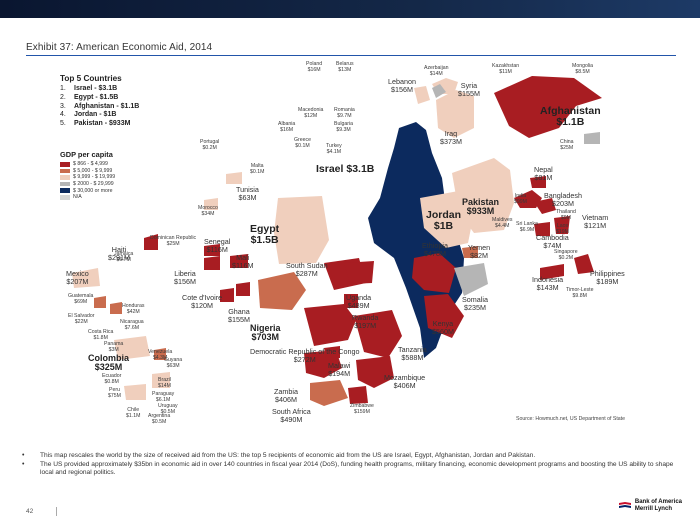  What do you see at coordinates (444, 220) in the screenshot?
I see `label-jordan: Jordan $1B` at bounding box center [444, 220].